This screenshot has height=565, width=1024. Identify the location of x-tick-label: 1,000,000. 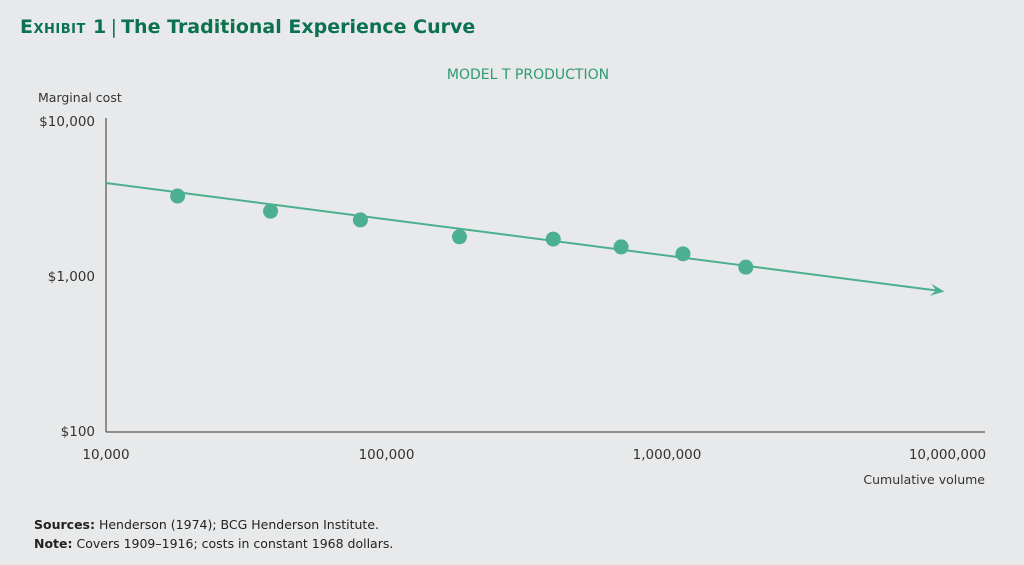
(667, 455).